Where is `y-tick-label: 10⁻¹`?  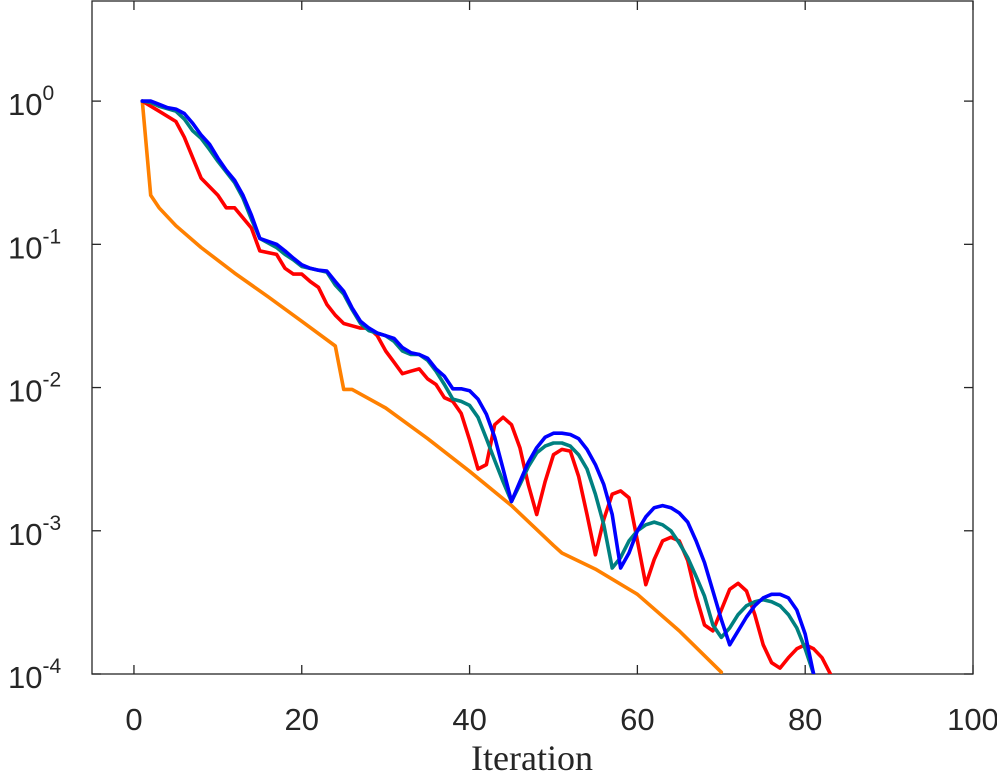
y-tick-label: 10⁻¹ is located at coordinates (34, 245).